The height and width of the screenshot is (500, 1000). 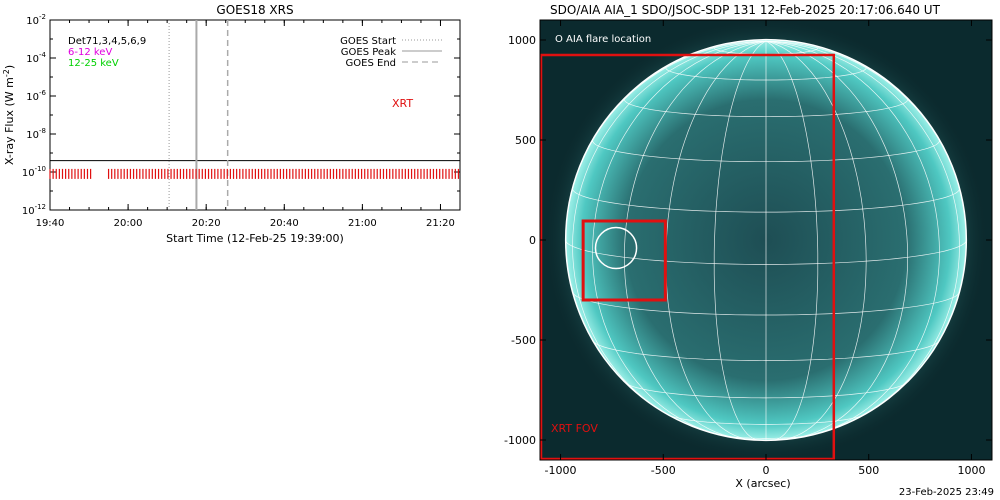 What do you see at coordinates (206, 223) in the screenshot?
I see `x-tick-label: 20:20` at bounding box center [206, 223].